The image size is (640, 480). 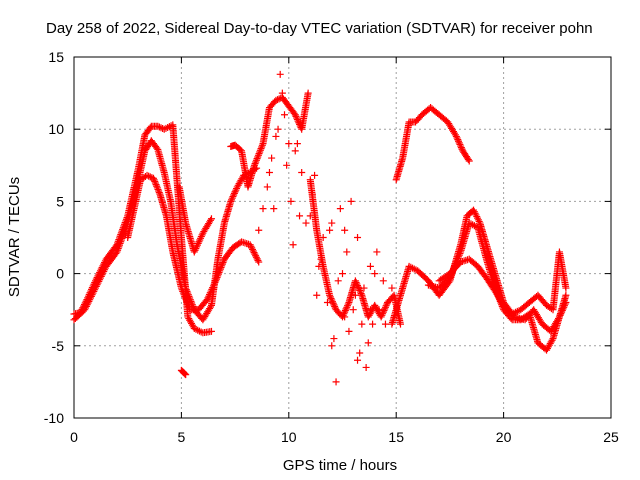 I want to click on series-track-g, so click(x=432, y=144).